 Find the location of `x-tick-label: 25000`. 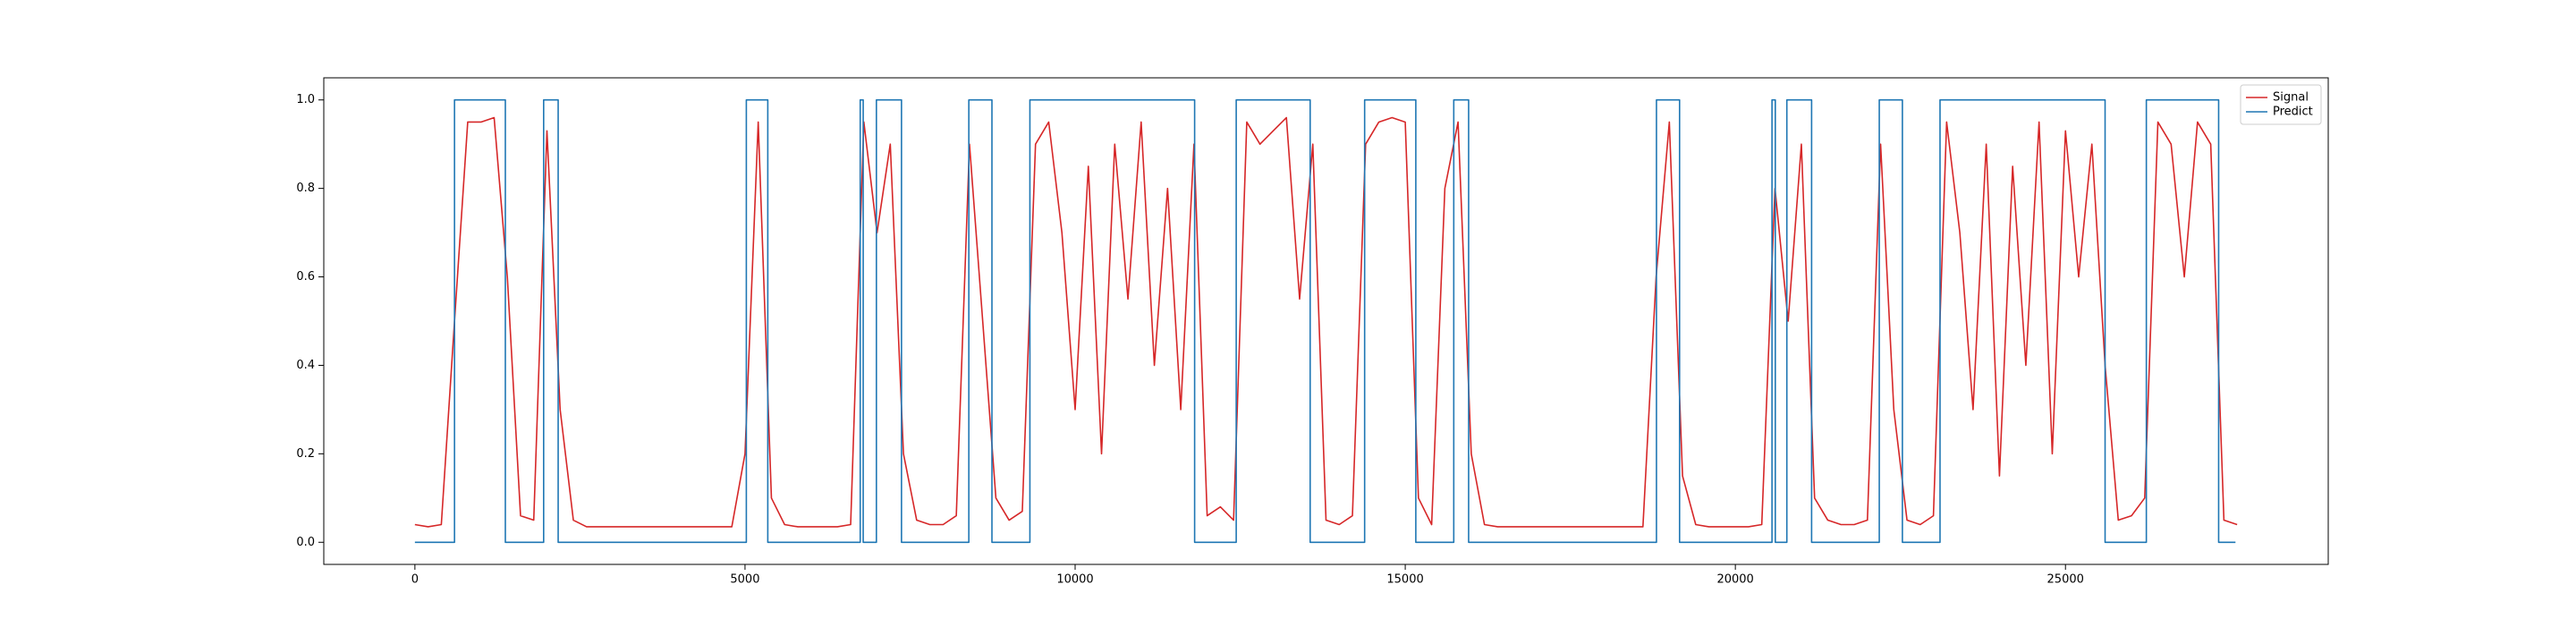

x-tick-label: 25000 is located at coordinates (2065, 580).